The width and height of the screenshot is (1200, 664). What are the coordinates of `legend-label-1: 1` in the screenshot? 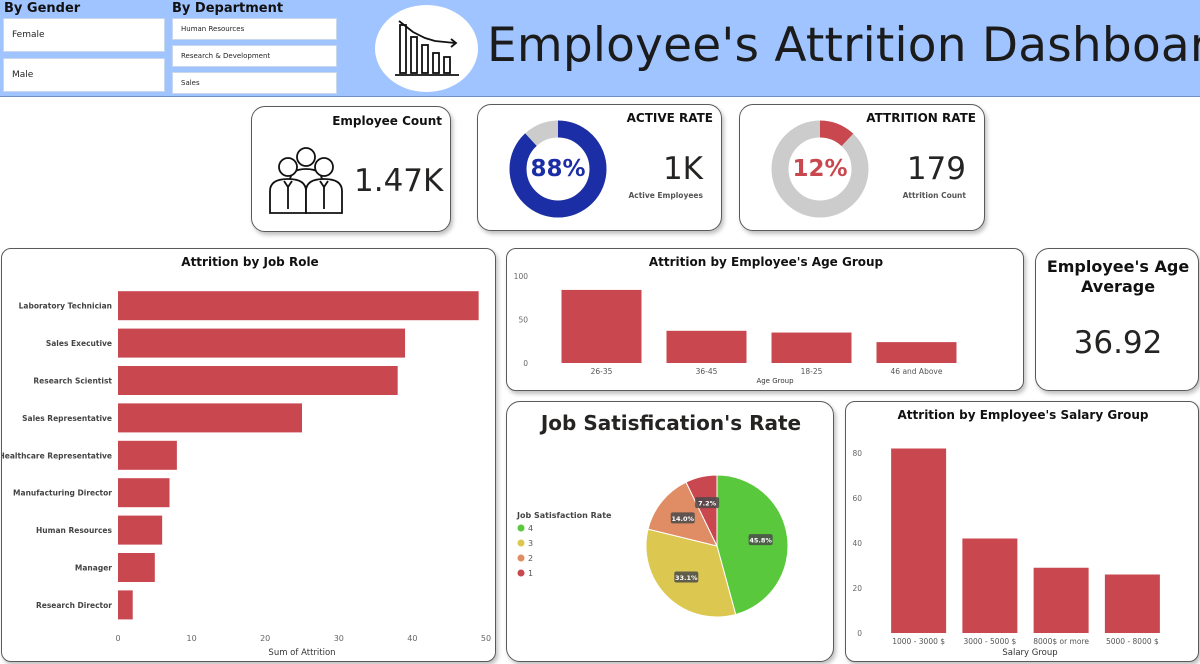 It's located at (530, 573).